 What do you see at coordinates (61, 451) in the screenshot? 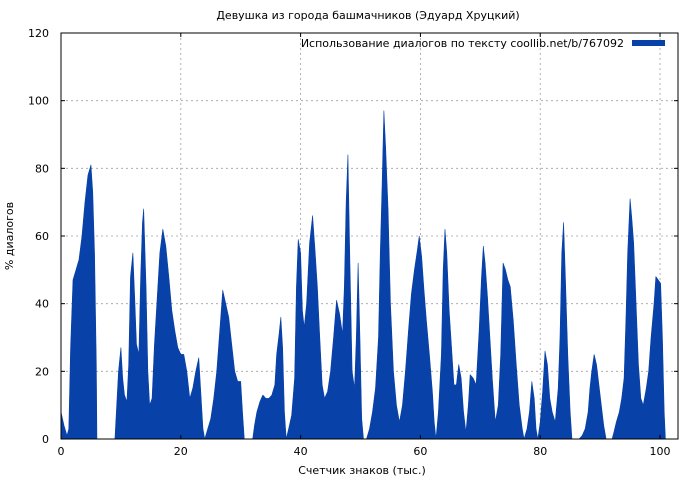
I see `x-tick-label: 0` at bounding box center [61, 451].